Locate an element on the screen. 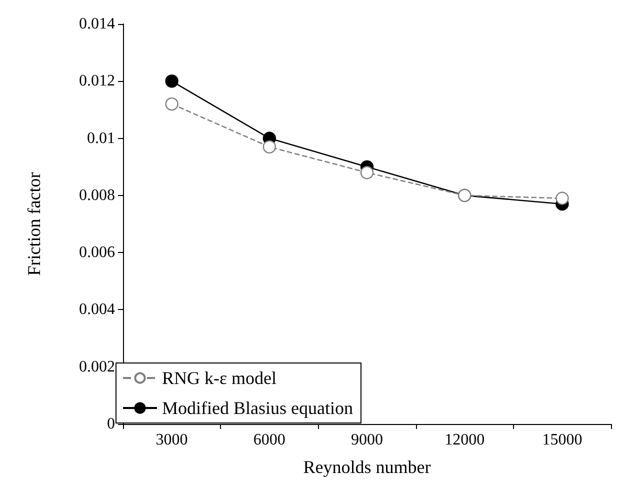 This screenshot has width=641, height=504. y-tick-label: 0.004 is located at coordinates (97, 309).